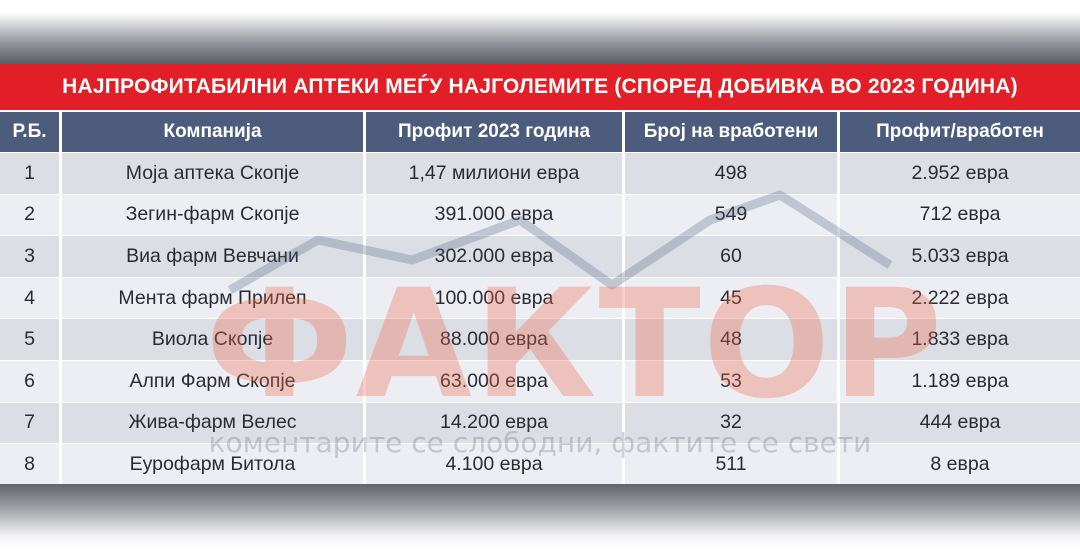  I want to click on cell-profit: 4.100 евра, so click(495, 464).